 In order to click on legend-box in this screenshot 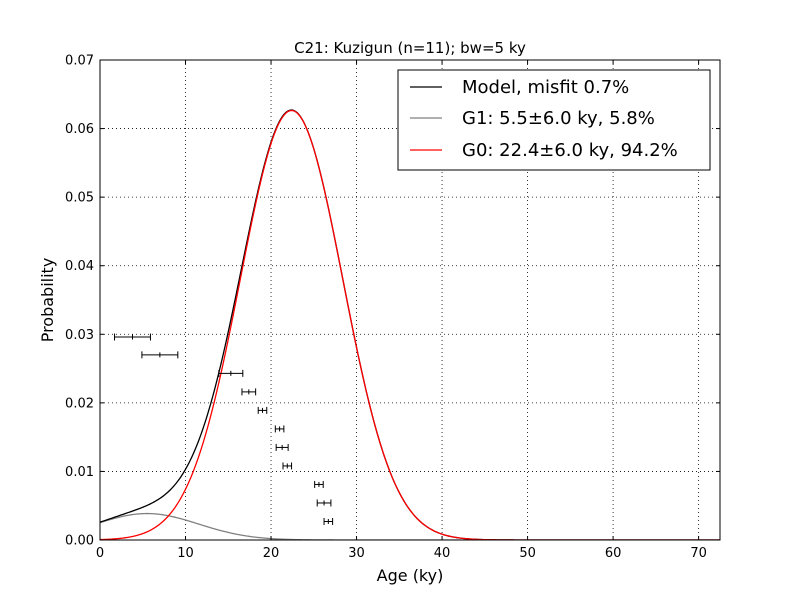, I will do `click(554, 120)`.